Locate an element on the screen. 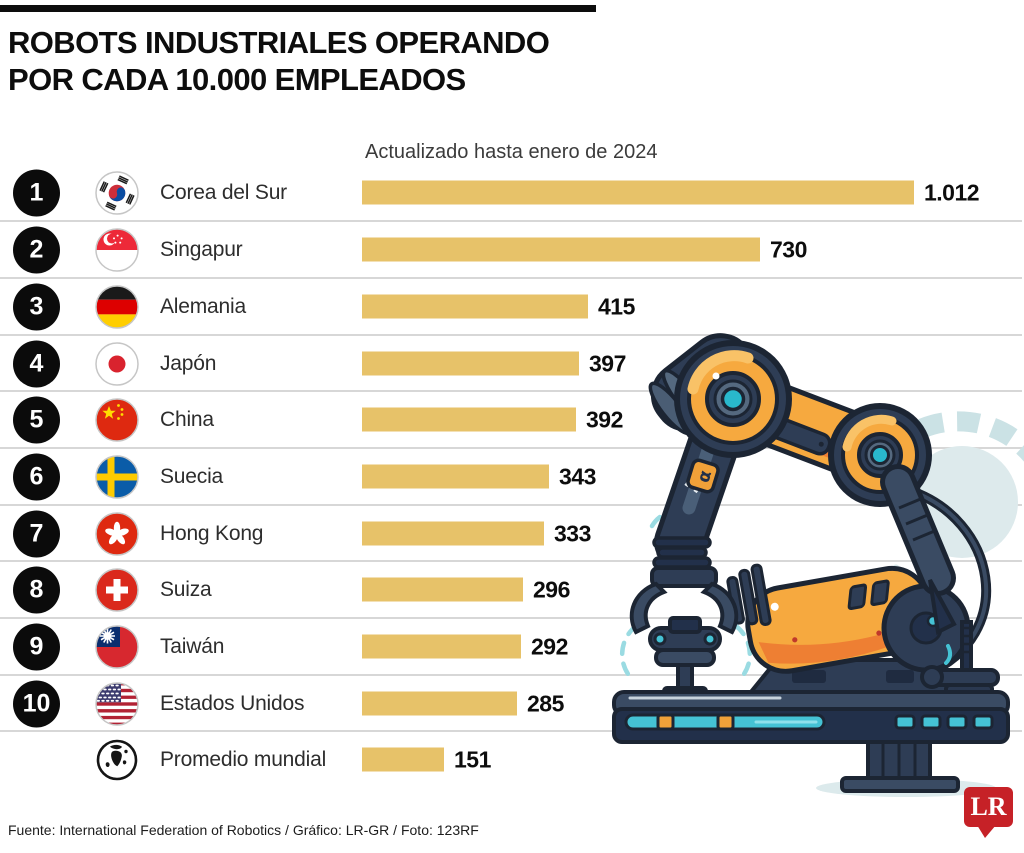 This screenshot has height=853, width=1024. value-label: 292 is located at coordinates (549, 646).